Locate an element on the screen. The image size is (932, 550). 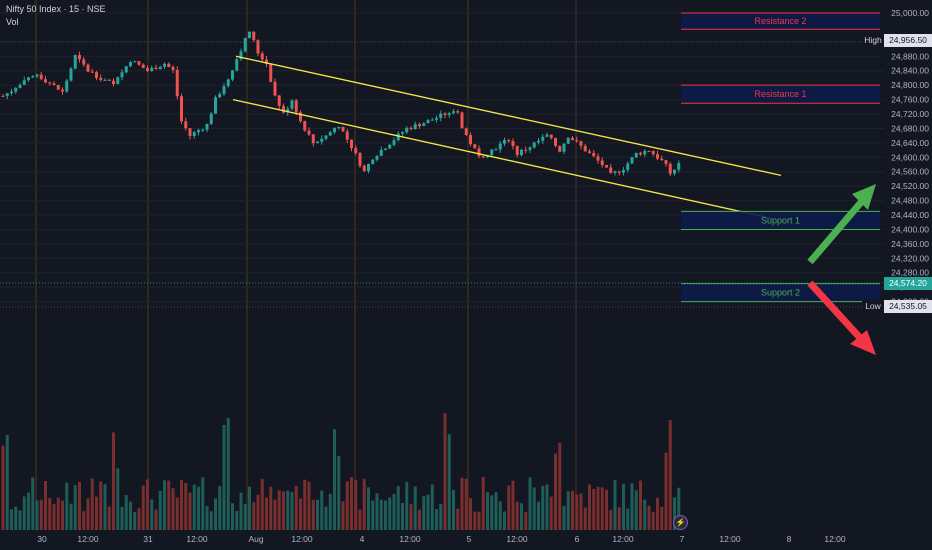
zone-fill is located at coordinates (780, 94).